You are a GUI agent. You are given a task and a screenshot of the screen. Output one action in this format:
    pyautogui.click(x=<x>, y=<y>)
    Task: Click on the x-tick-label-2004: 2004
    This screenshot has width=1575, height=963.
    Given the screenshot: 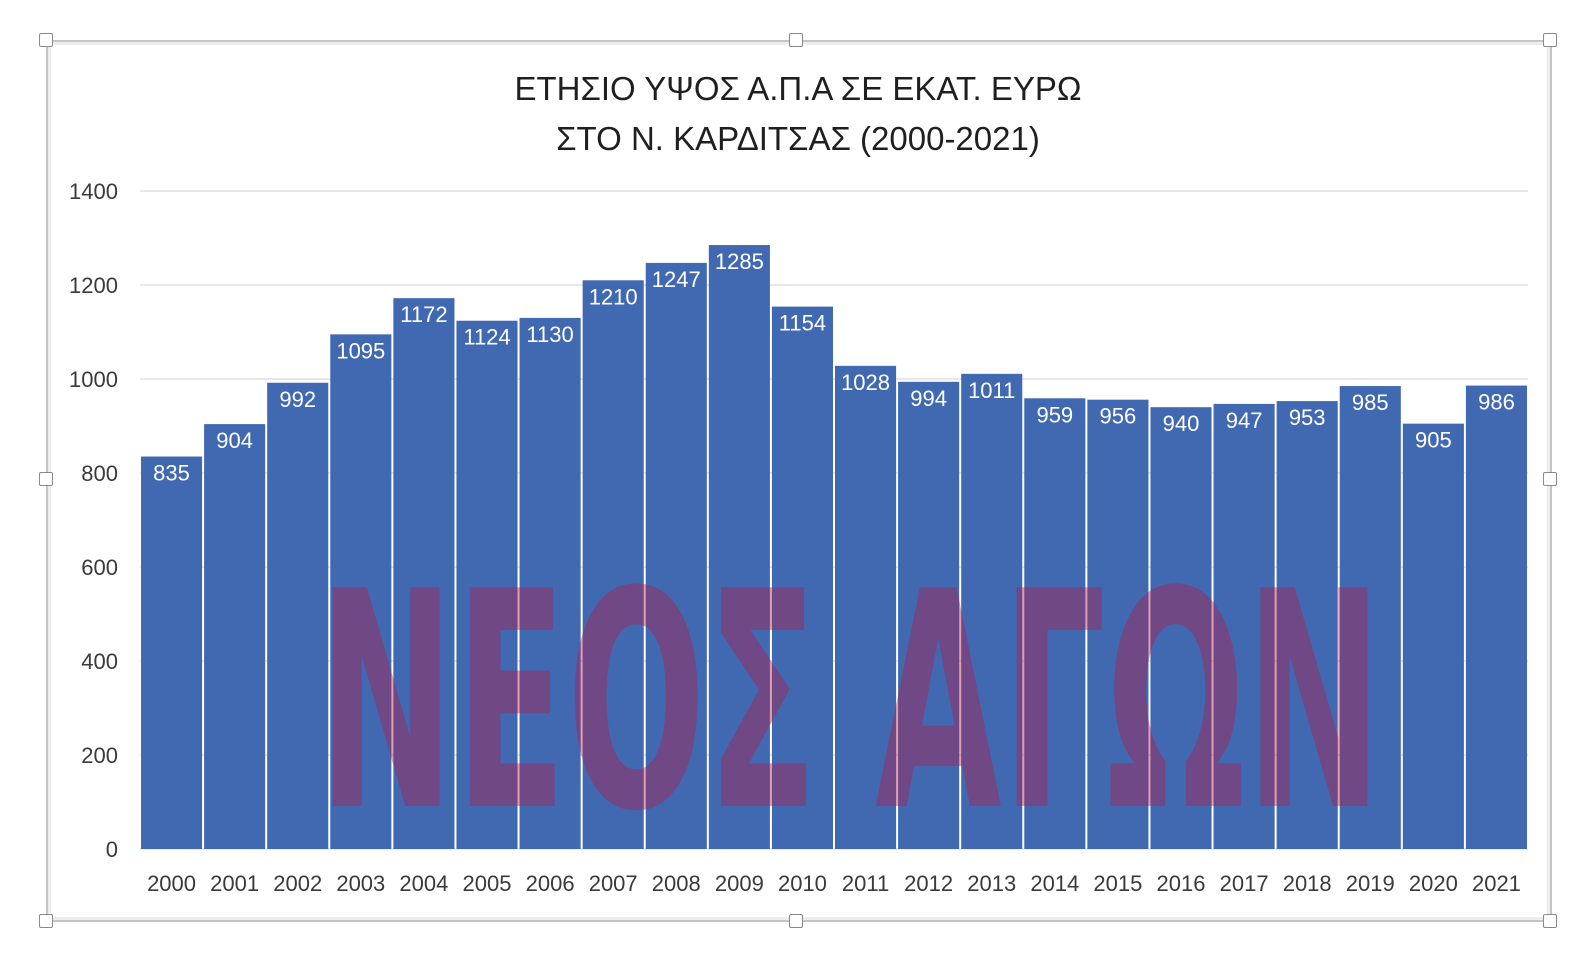 What is the action you would take?
    pyautogui.click(x=423, y=883)
    